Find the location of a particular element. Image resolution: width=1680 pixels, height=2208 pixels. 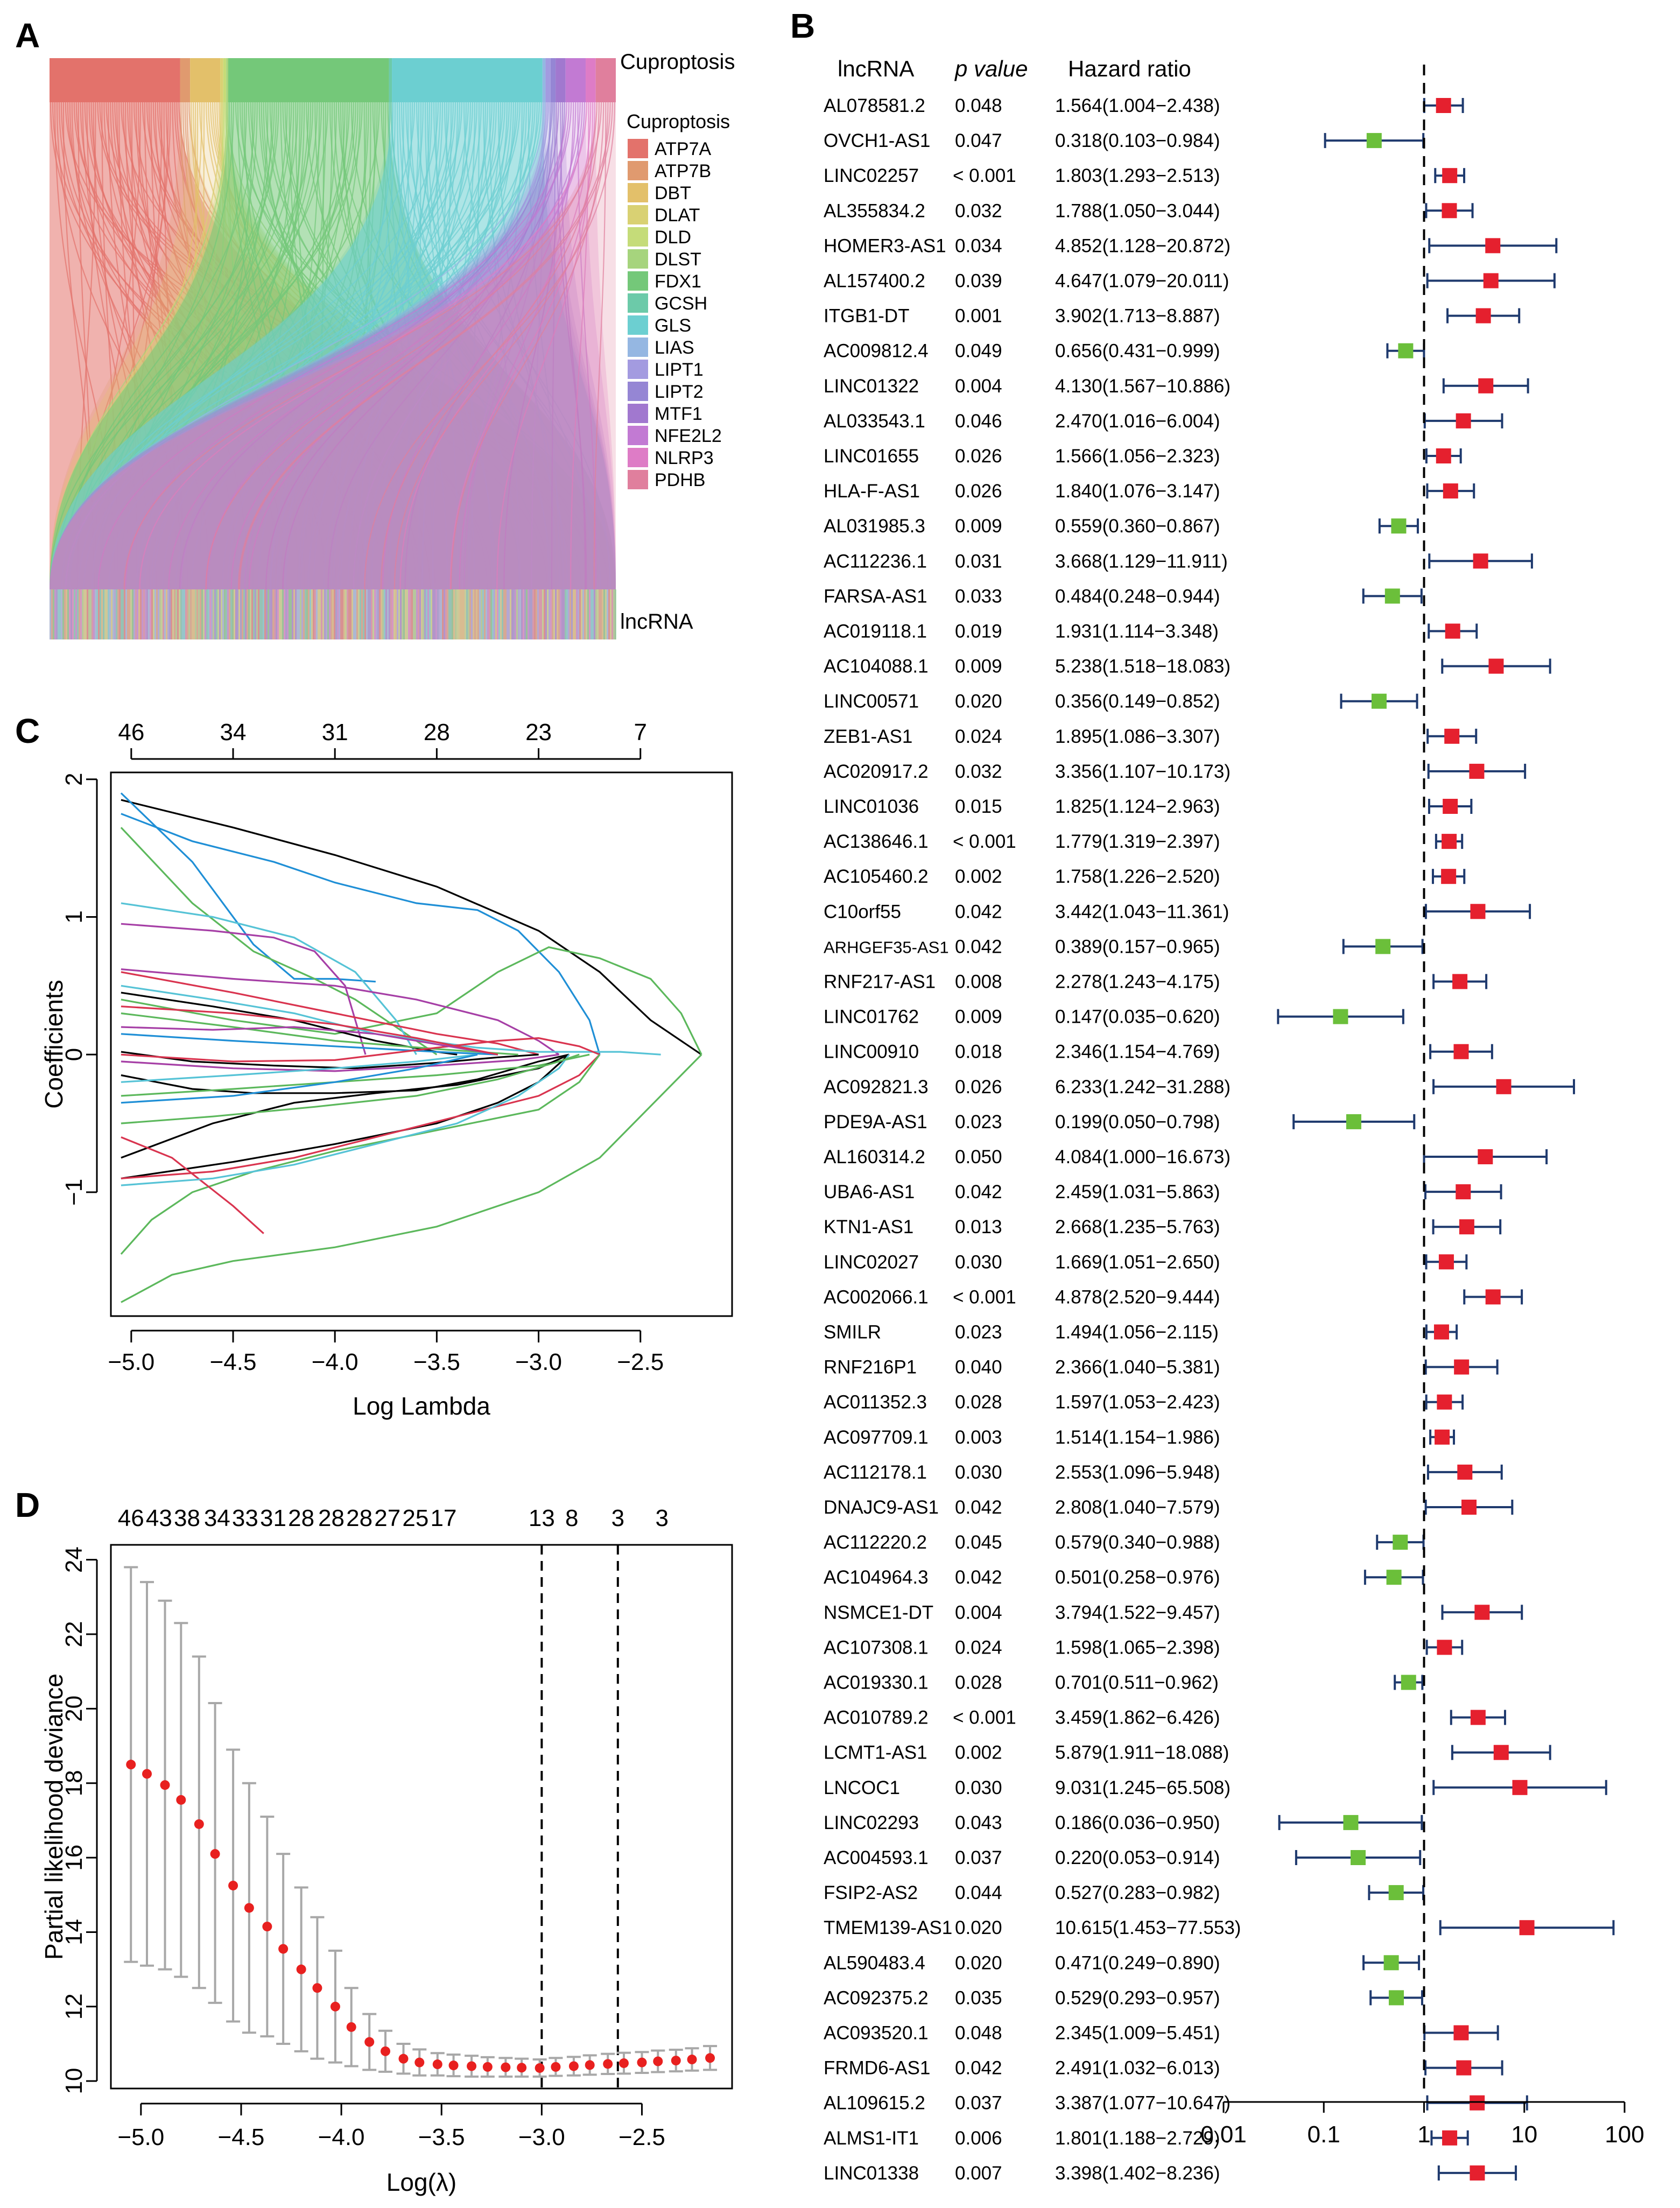

row-name: ZEB1-AS1 is located at coordinates (868, 736).